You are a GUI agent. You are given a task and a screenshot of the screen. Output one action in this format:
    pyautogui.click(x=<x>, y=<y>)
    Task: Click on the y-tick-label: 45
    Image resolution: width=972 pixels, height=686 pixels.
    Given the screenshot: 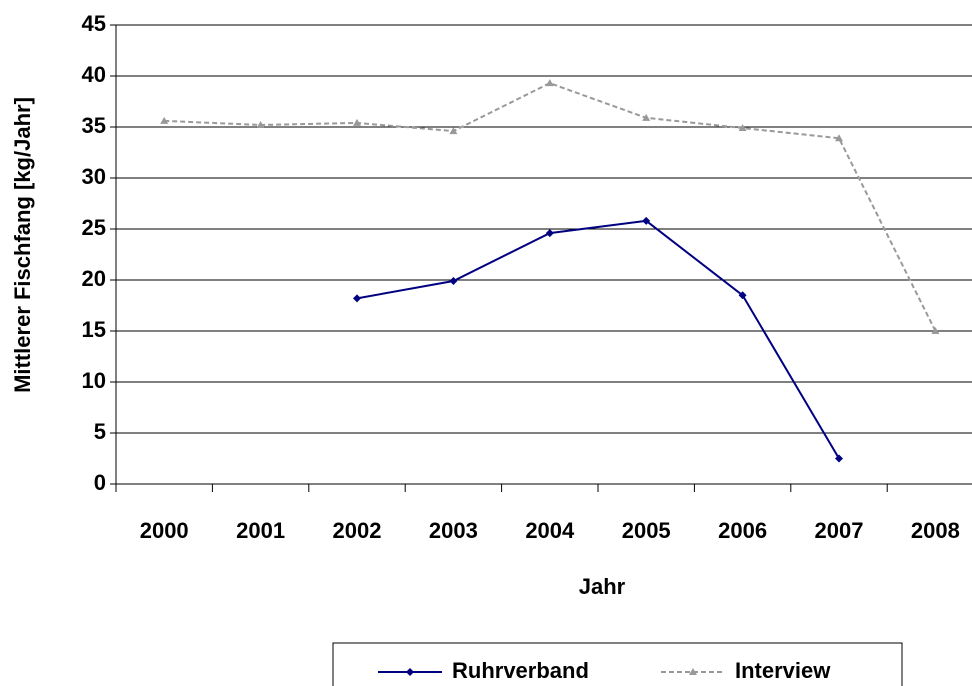 What is the action you would take?
    pyautogui.click(x=94, y=23)
    